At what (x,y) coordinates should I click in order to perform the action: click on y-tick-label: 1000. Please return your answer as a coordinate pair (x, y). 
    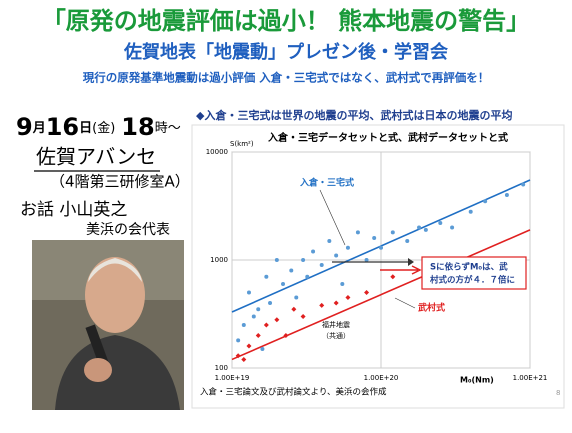
    Looking at the image, I should click on (219, 260).